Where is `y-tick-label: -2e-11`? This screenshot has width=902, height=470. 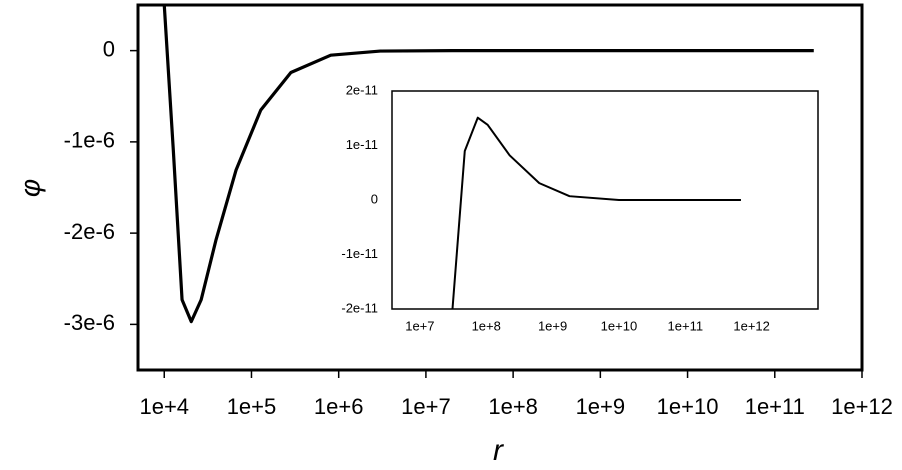 y-tick-label: -2e-11 is located at coordinates (359, 307).